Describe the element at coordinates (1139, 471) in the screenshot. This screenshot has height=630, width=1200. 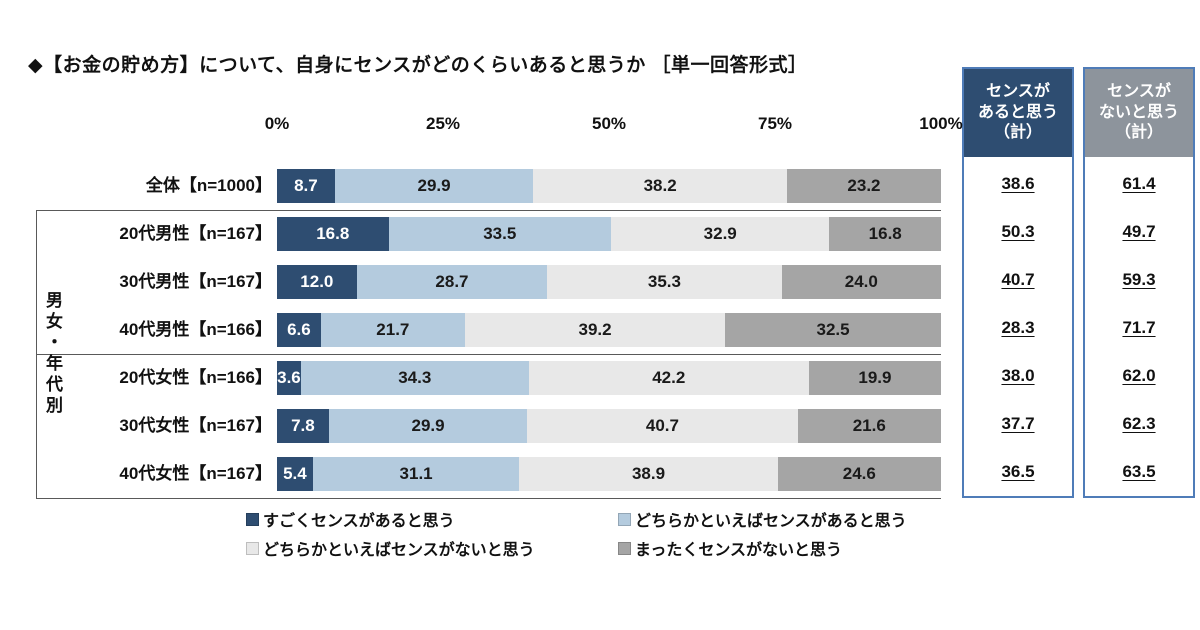
I see `summary-value-sense-nai: 63.5` at that location.